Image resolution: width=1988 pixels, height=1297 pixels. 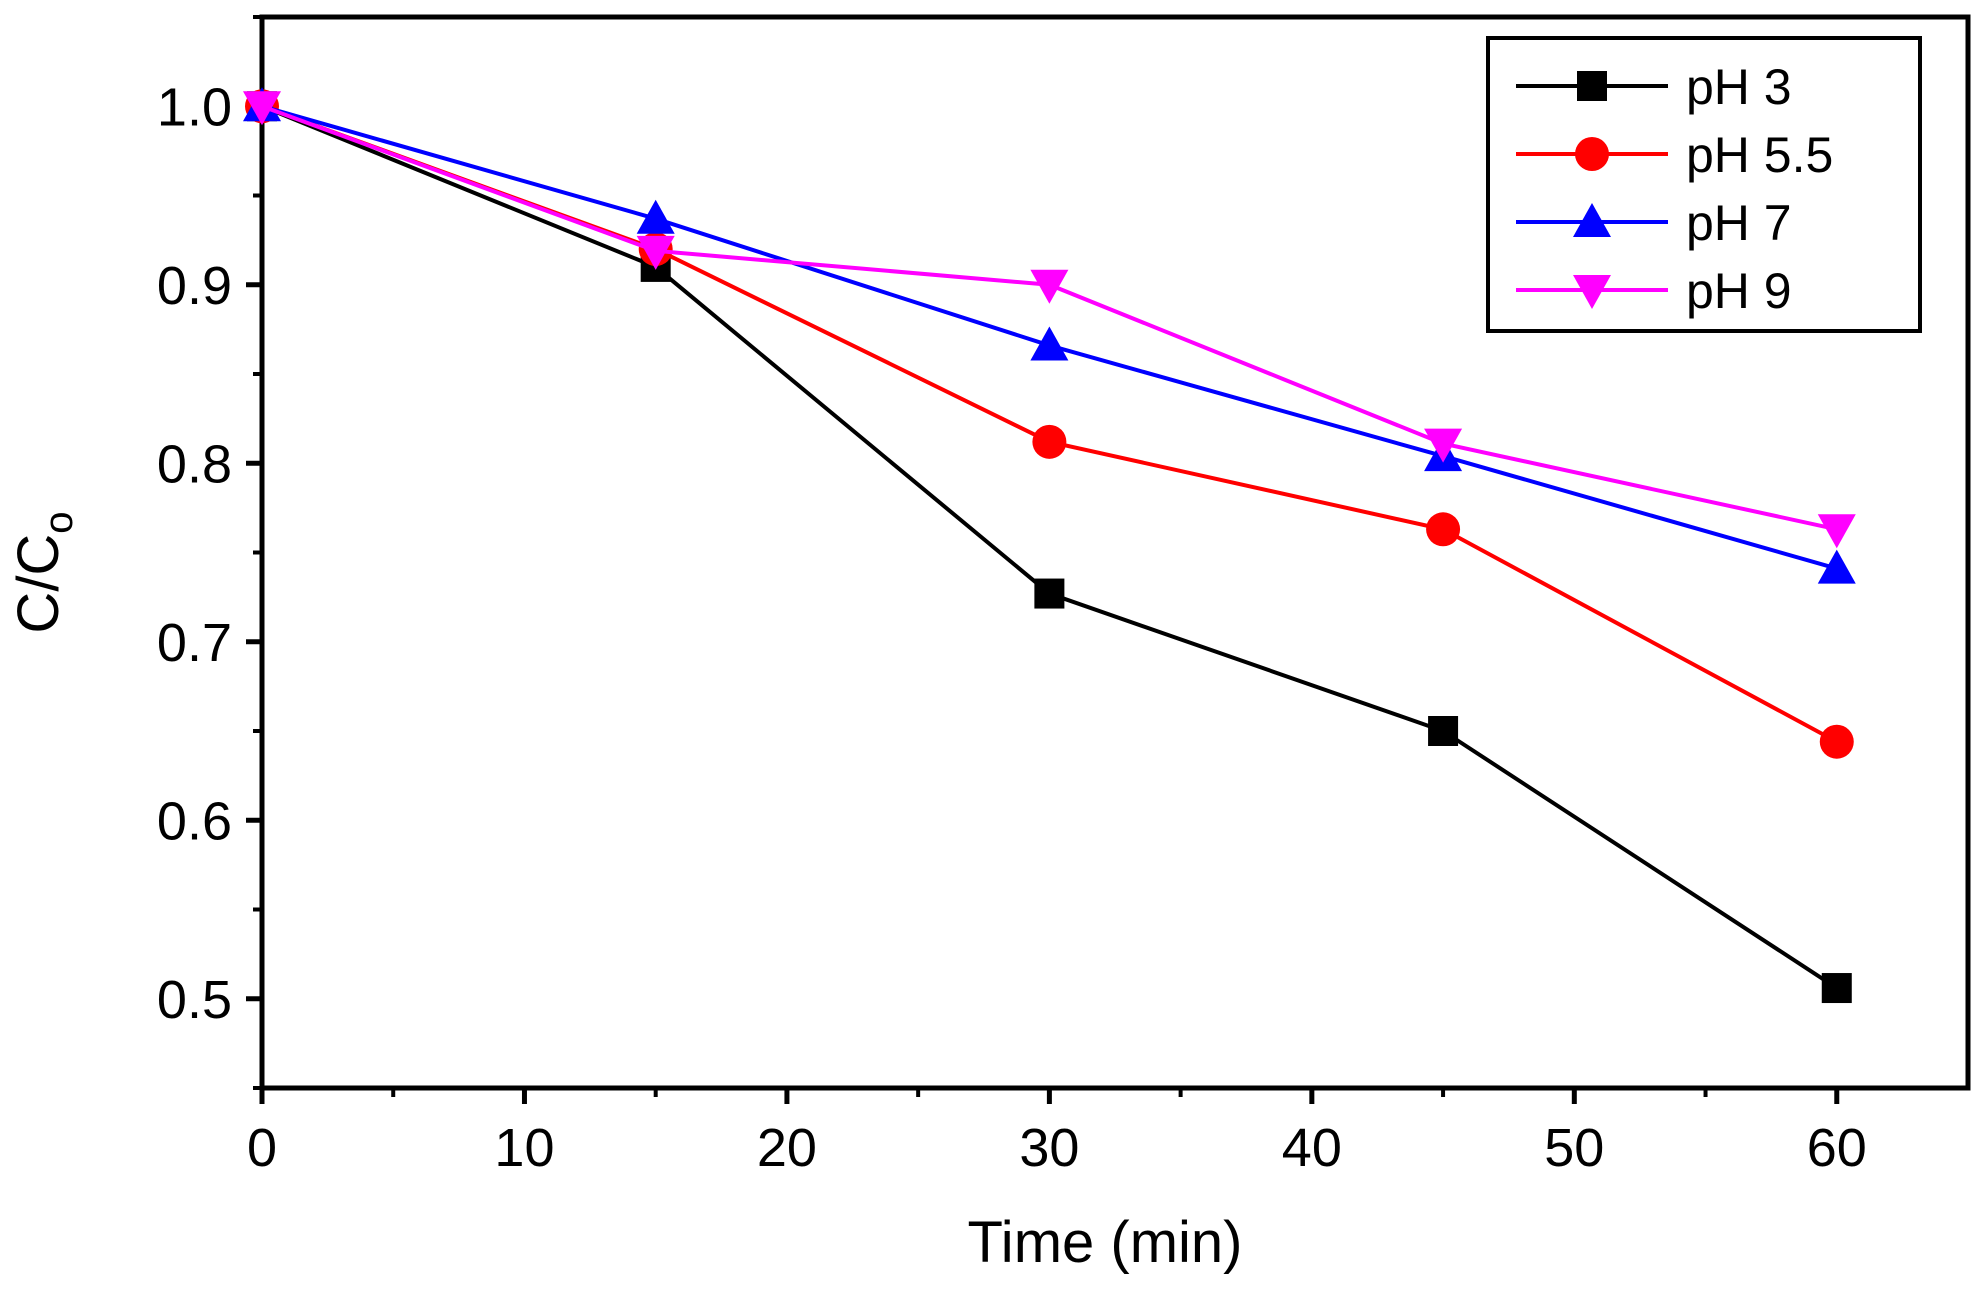 I want to click on y-tick-label: 0.5, so click(x=194, y=1000).